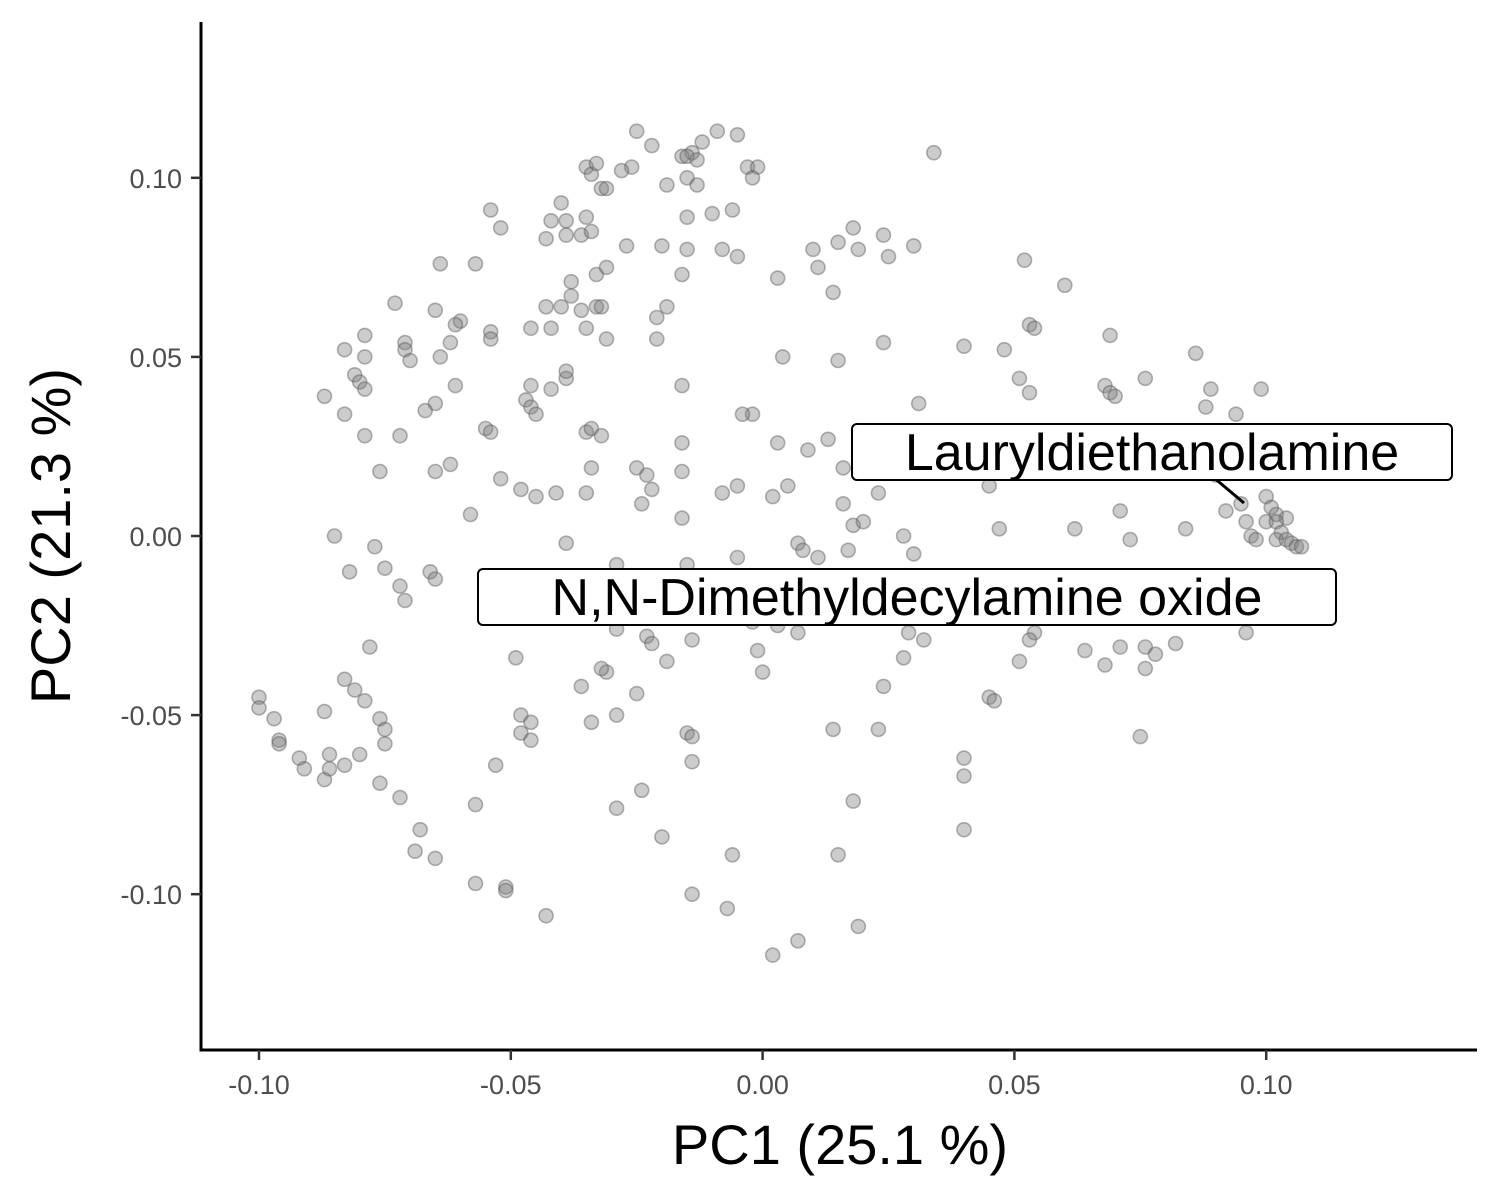 This screenshot has width=1500, height=1200. Describe the element at coordinates (160, 537) in the screenshot. I see `y-ticks: -0.10 -0.05 0.00 0.05 0.10` at that location.